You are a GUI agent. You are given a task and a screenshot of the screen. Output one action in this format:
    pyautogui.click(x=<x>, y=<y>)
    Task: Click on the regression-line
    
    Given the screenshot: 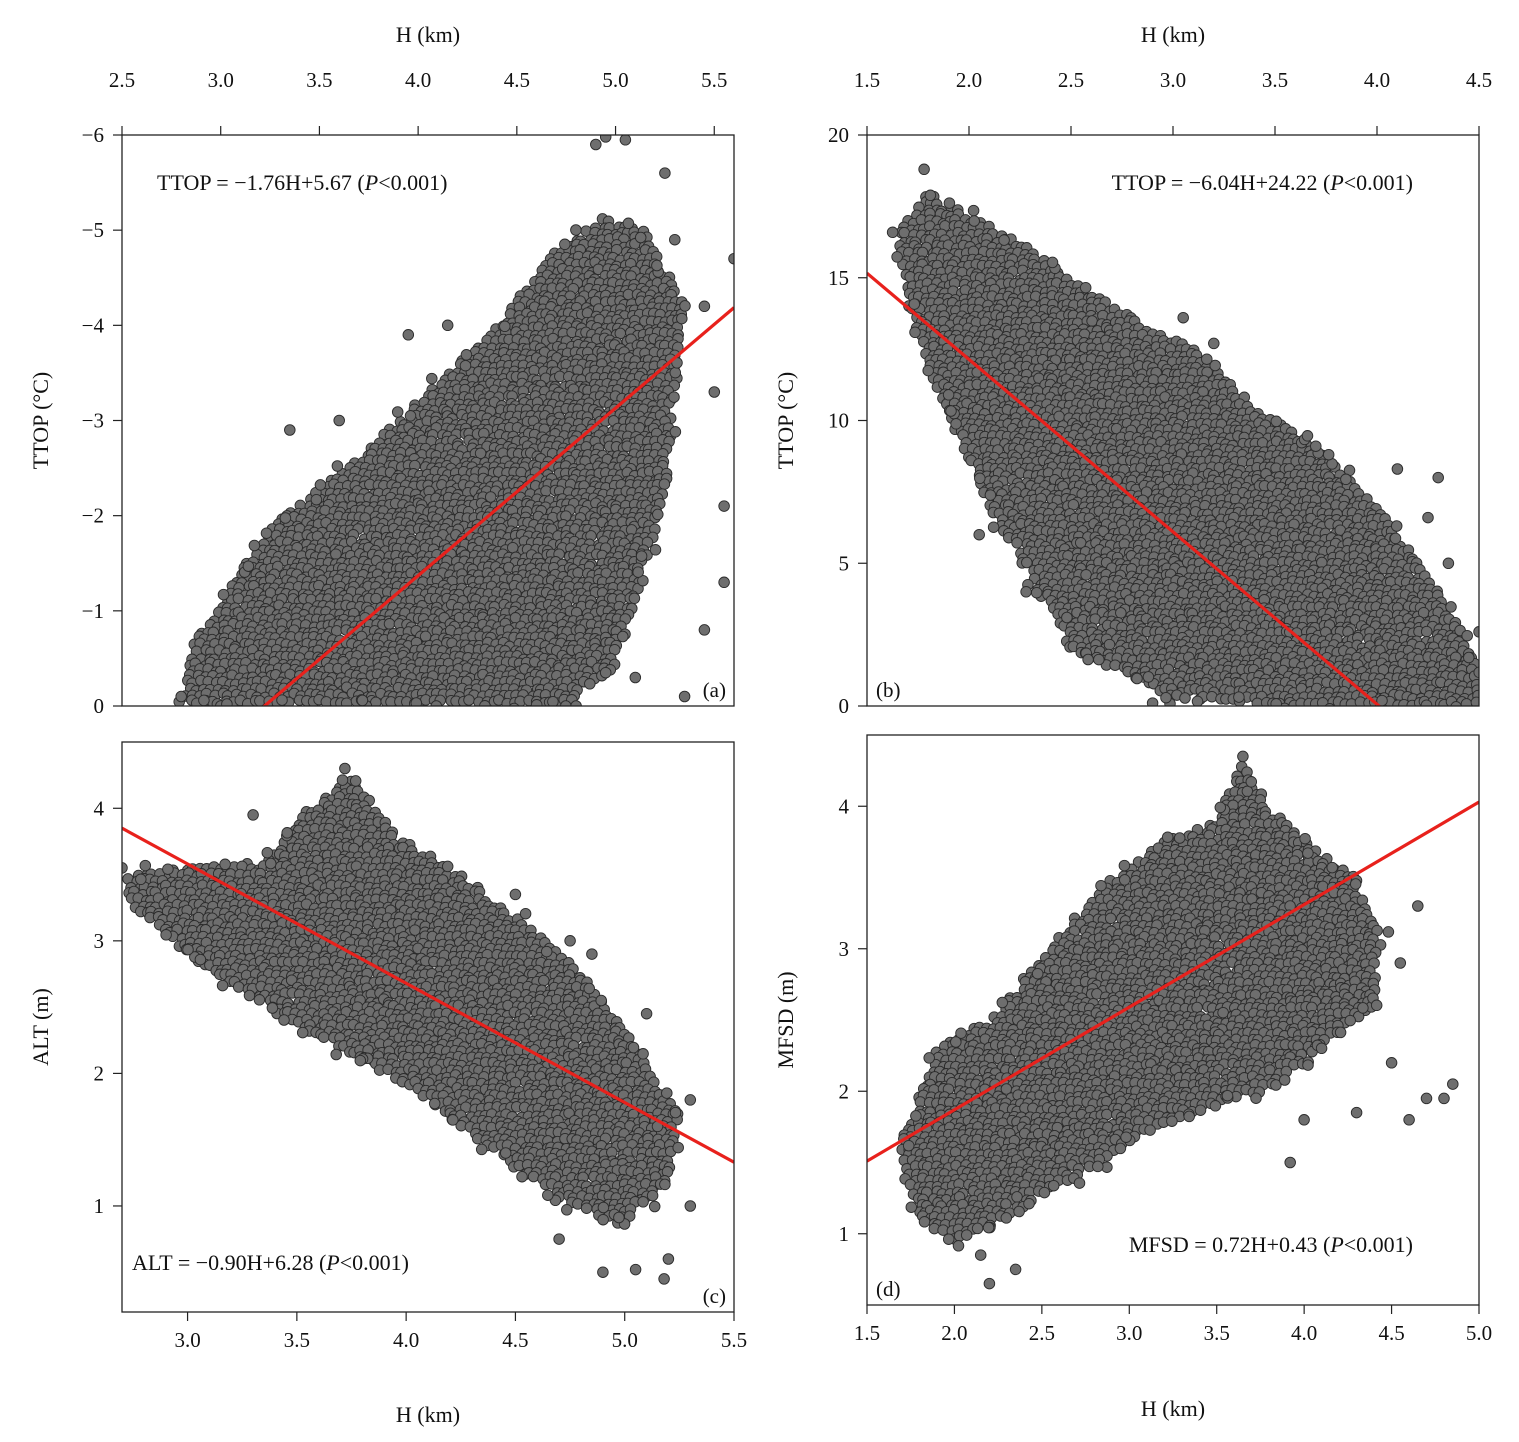 What is the action you would take?
    pyautogui.click(x=497, y=506)
    